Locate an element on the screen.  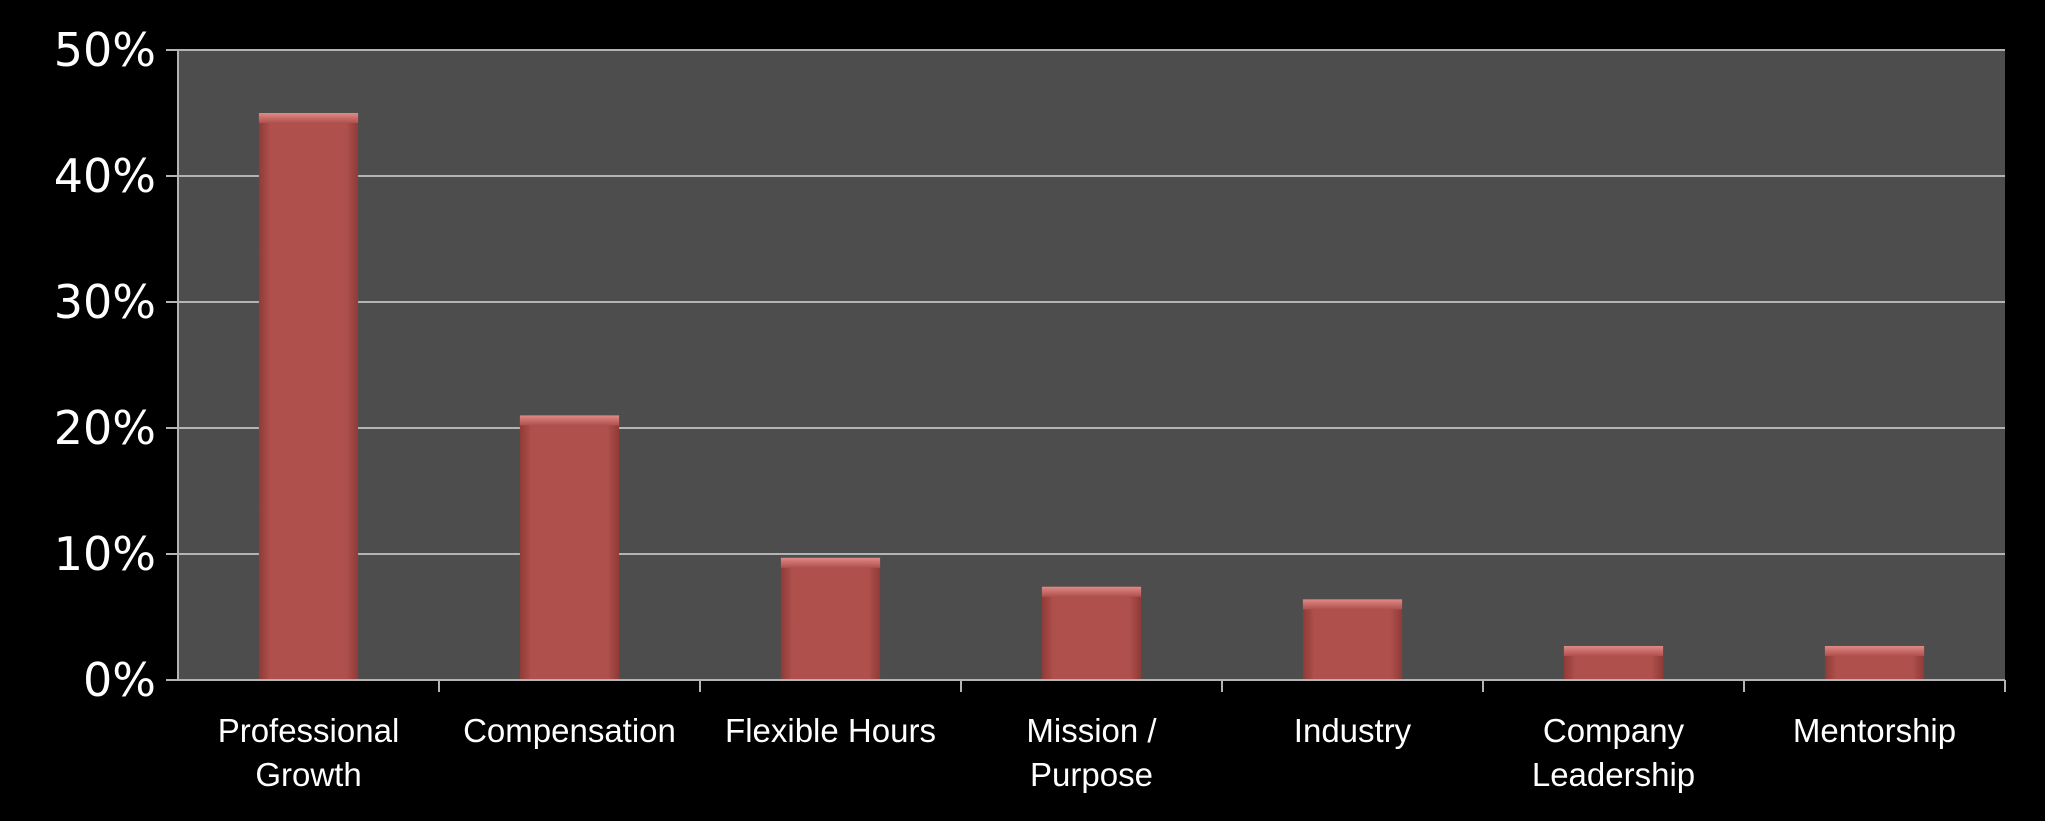
y-tick-label: 30% is located at coordinates (105, 302).